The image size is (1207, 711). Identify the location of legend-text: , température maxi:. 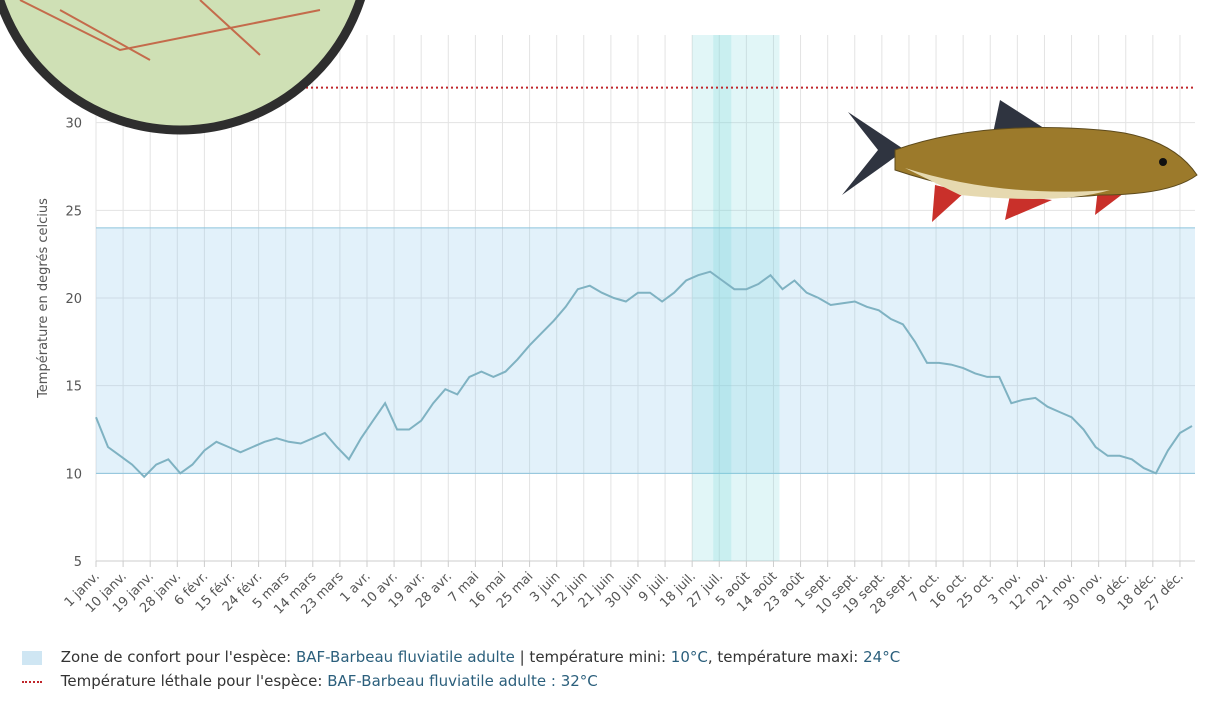
(783, 657).